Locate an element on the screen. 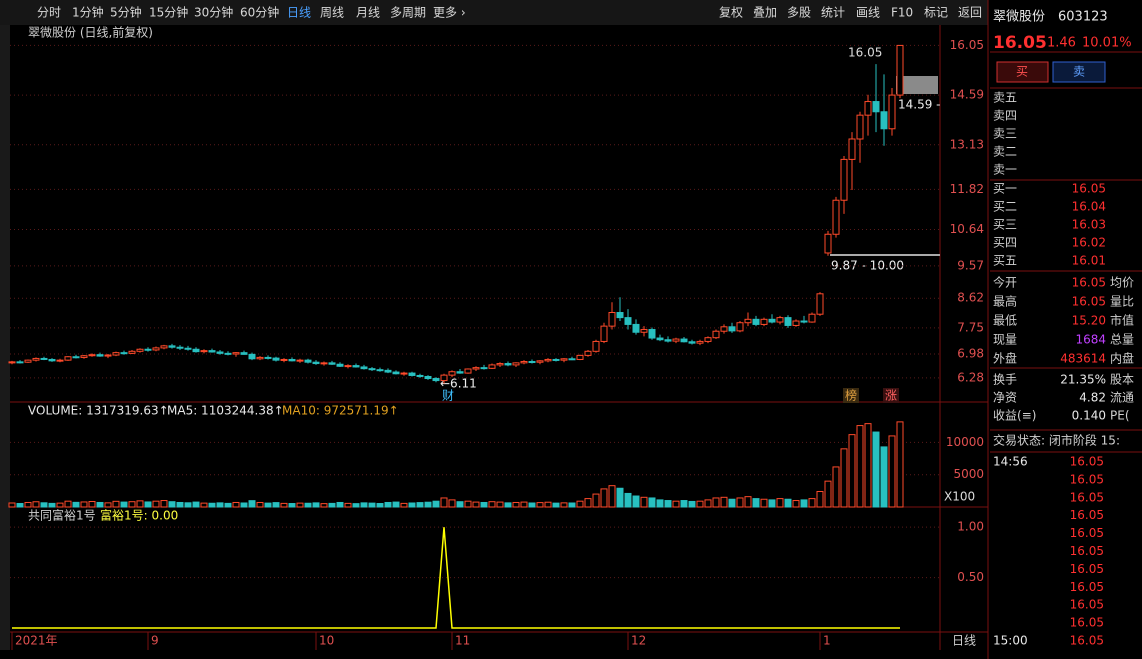  toolbar-tab: 更多 › is located at coordinates (449, 13).